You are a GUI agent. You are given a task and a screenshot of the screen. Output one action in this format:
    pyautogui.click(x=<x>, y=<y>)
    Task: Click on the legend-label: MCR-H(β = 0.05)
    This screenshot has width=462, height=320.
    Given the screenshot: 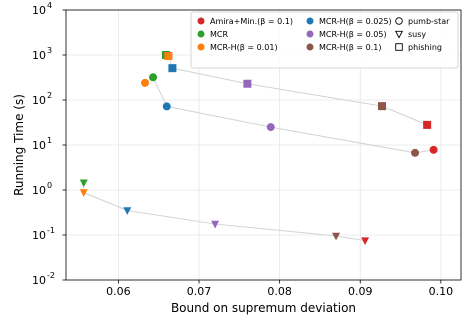 What is the action you would take?
    pyautogui.click(x=353, y=34)
    